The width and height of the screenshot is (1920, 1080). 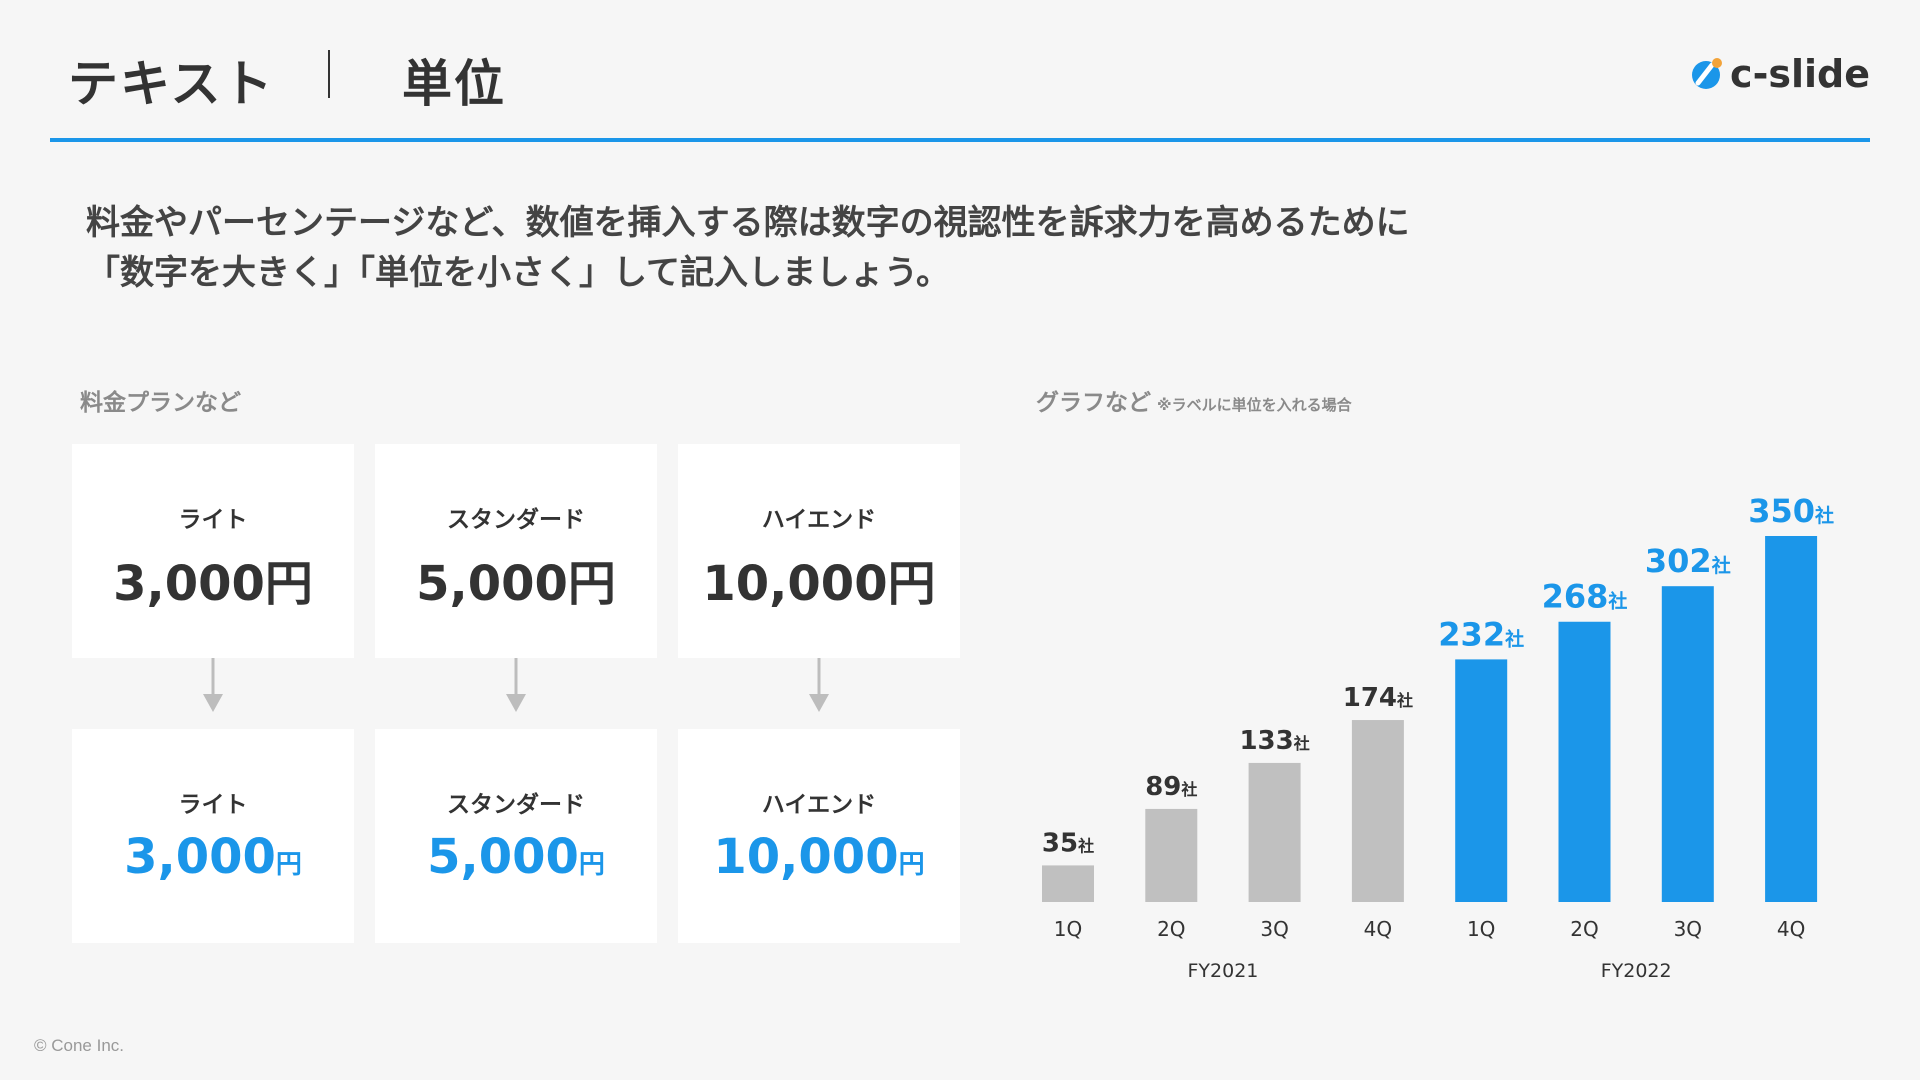 I want to click on price-card-after-standard: スタンダード 5,000円, so click(x=516, y=836).